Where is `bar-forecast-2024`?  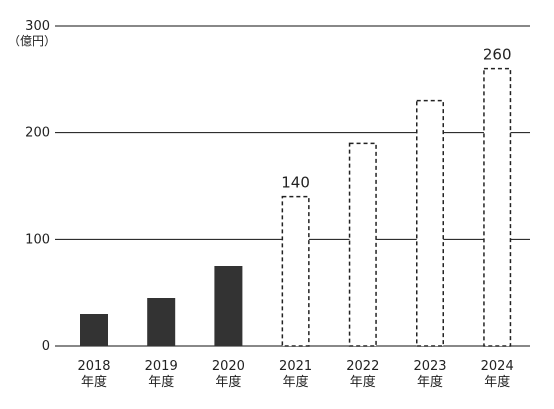
bar-forecast-2024 is located at coordinates (497, 207).